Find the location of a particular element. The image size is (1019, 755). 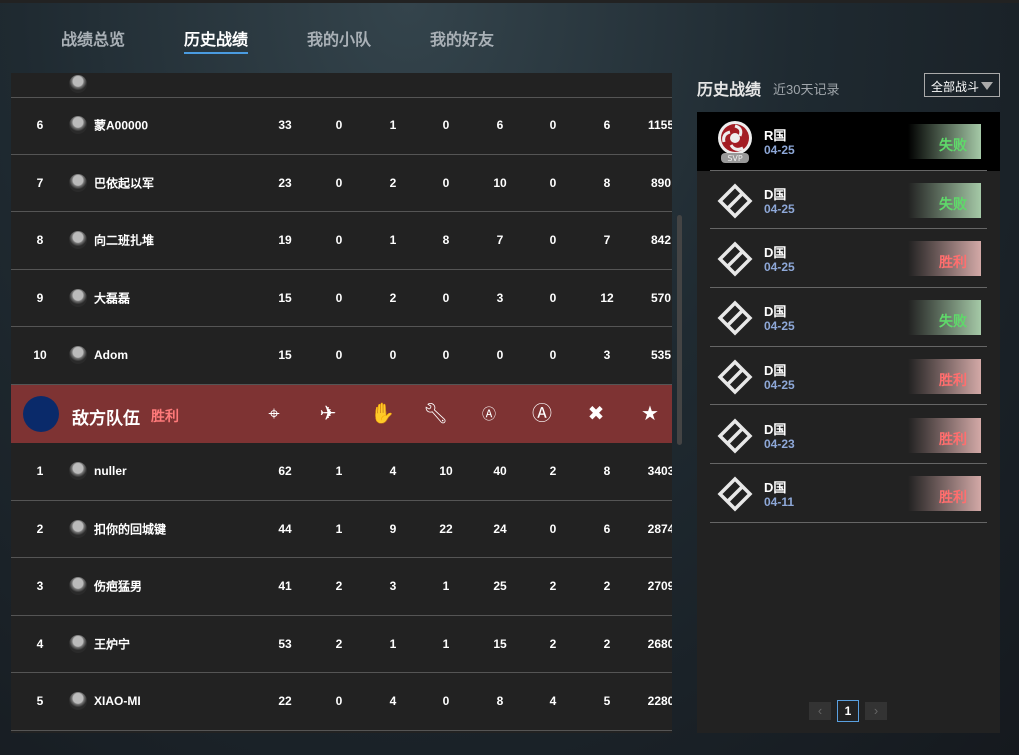

page-1-button: 1 is located at coordinates (848, 711).